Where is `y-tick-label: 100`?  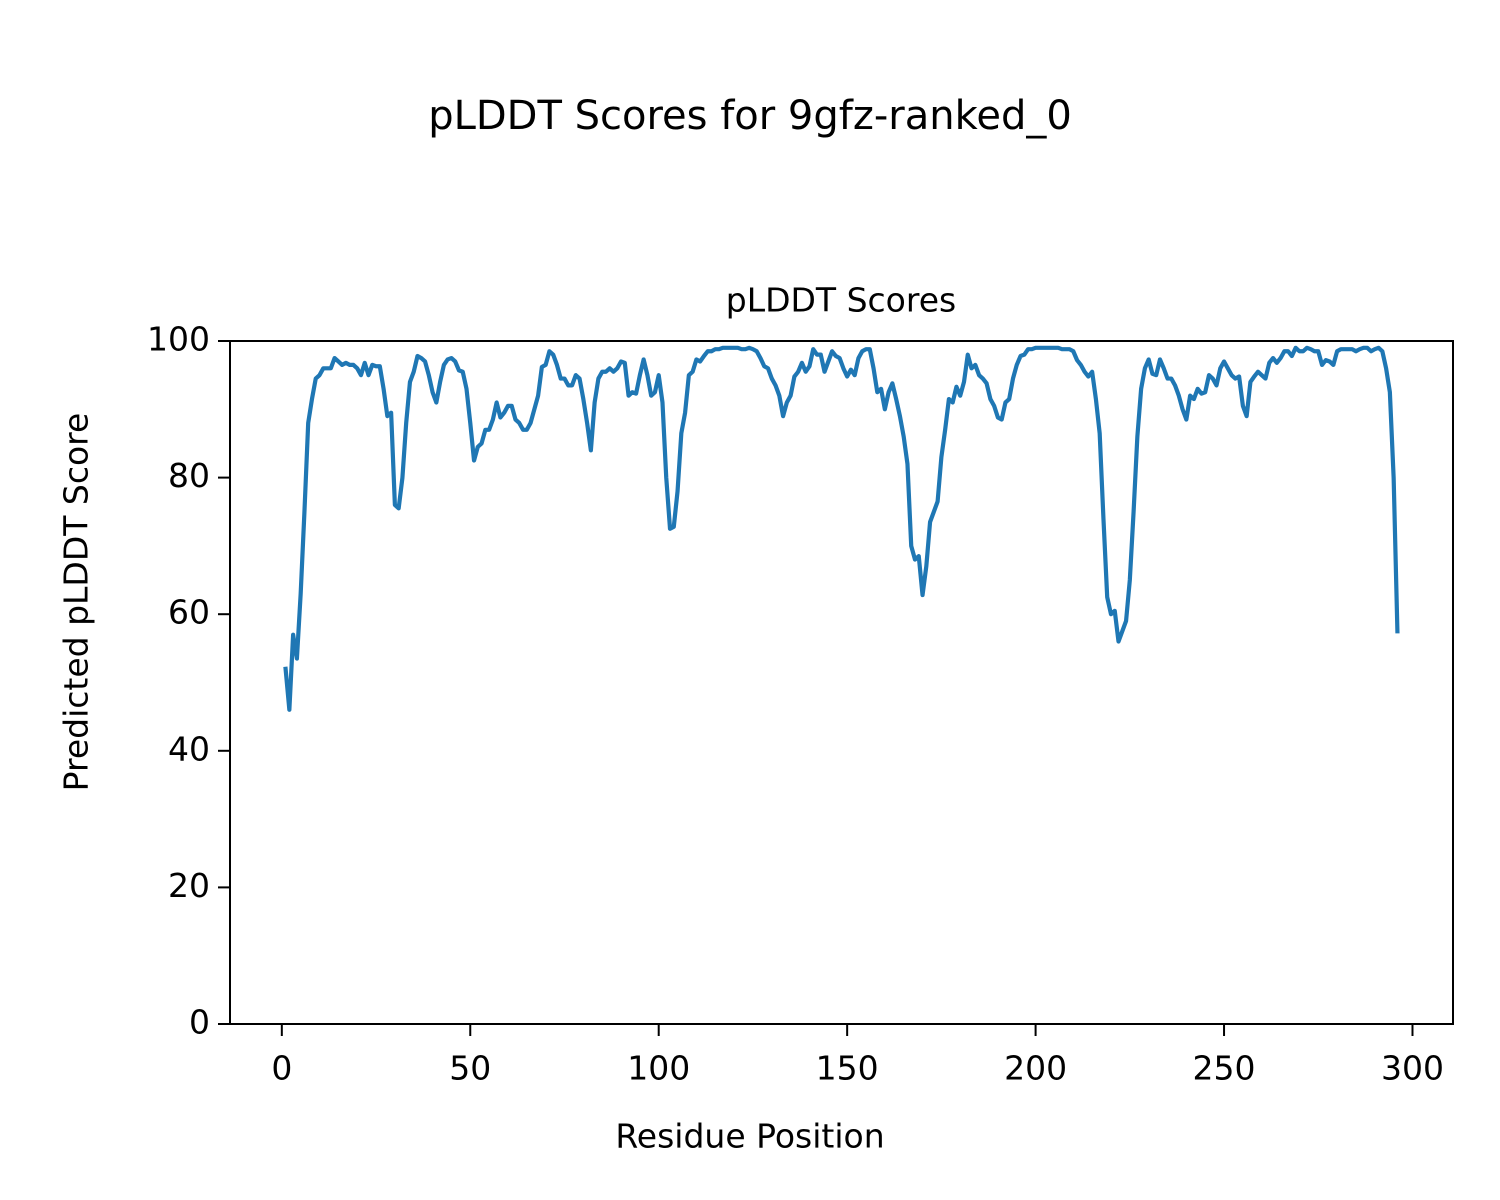 y-tick-label: 100 is located at coordinates (178, 339).